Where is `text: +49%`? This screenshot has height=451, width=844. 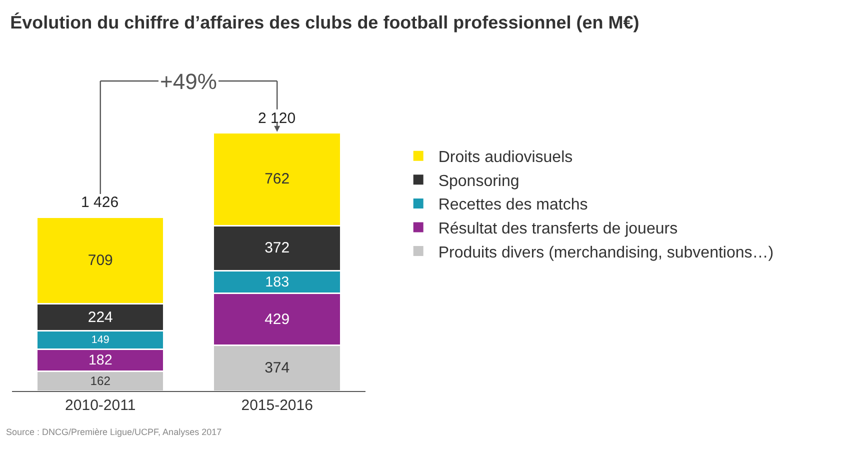
text: +49% is located at coordinates (188, 81).